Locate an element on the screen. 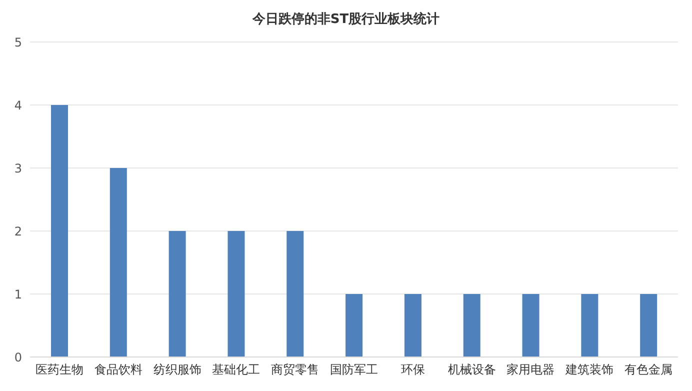  y-tick-label: 0 is located at coordinates (18, 357).